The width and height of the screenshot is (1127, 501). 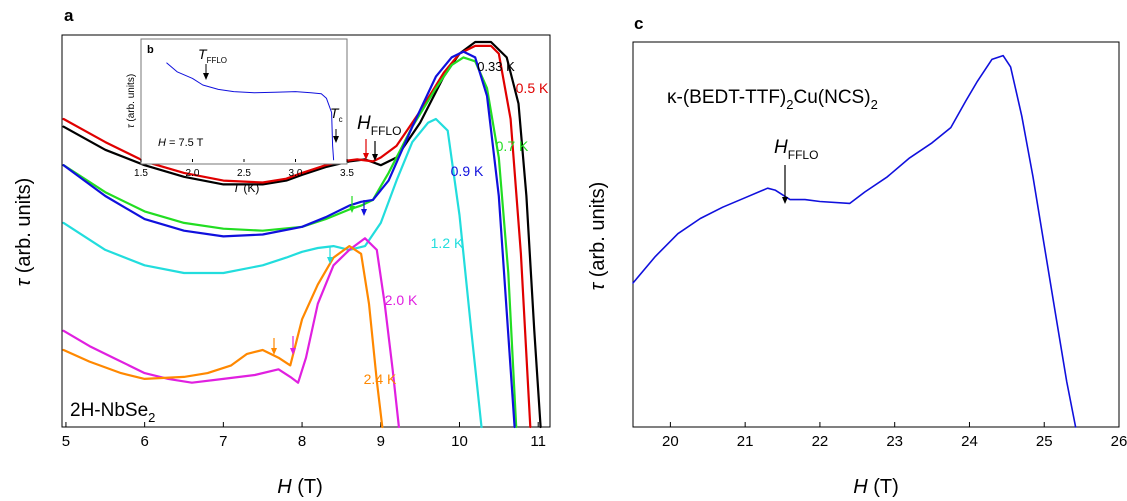 I want to click on series-label-0-9k: 0.9 K, so click(x=467, y=171).